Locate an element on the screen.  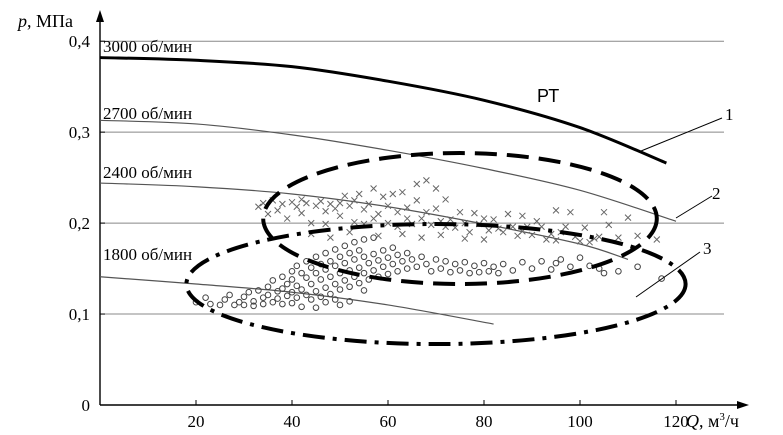
x-axis-label-symbol: Q is located at coordinates (692, 421).